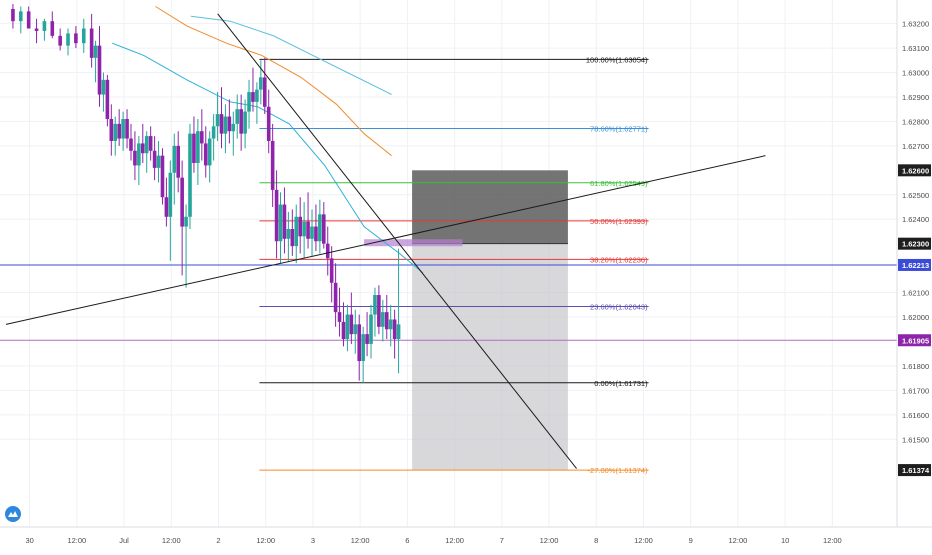 This screenshot has width=932, height=555. I want to click on tradingview-cloud-icon, so click(13, 514).